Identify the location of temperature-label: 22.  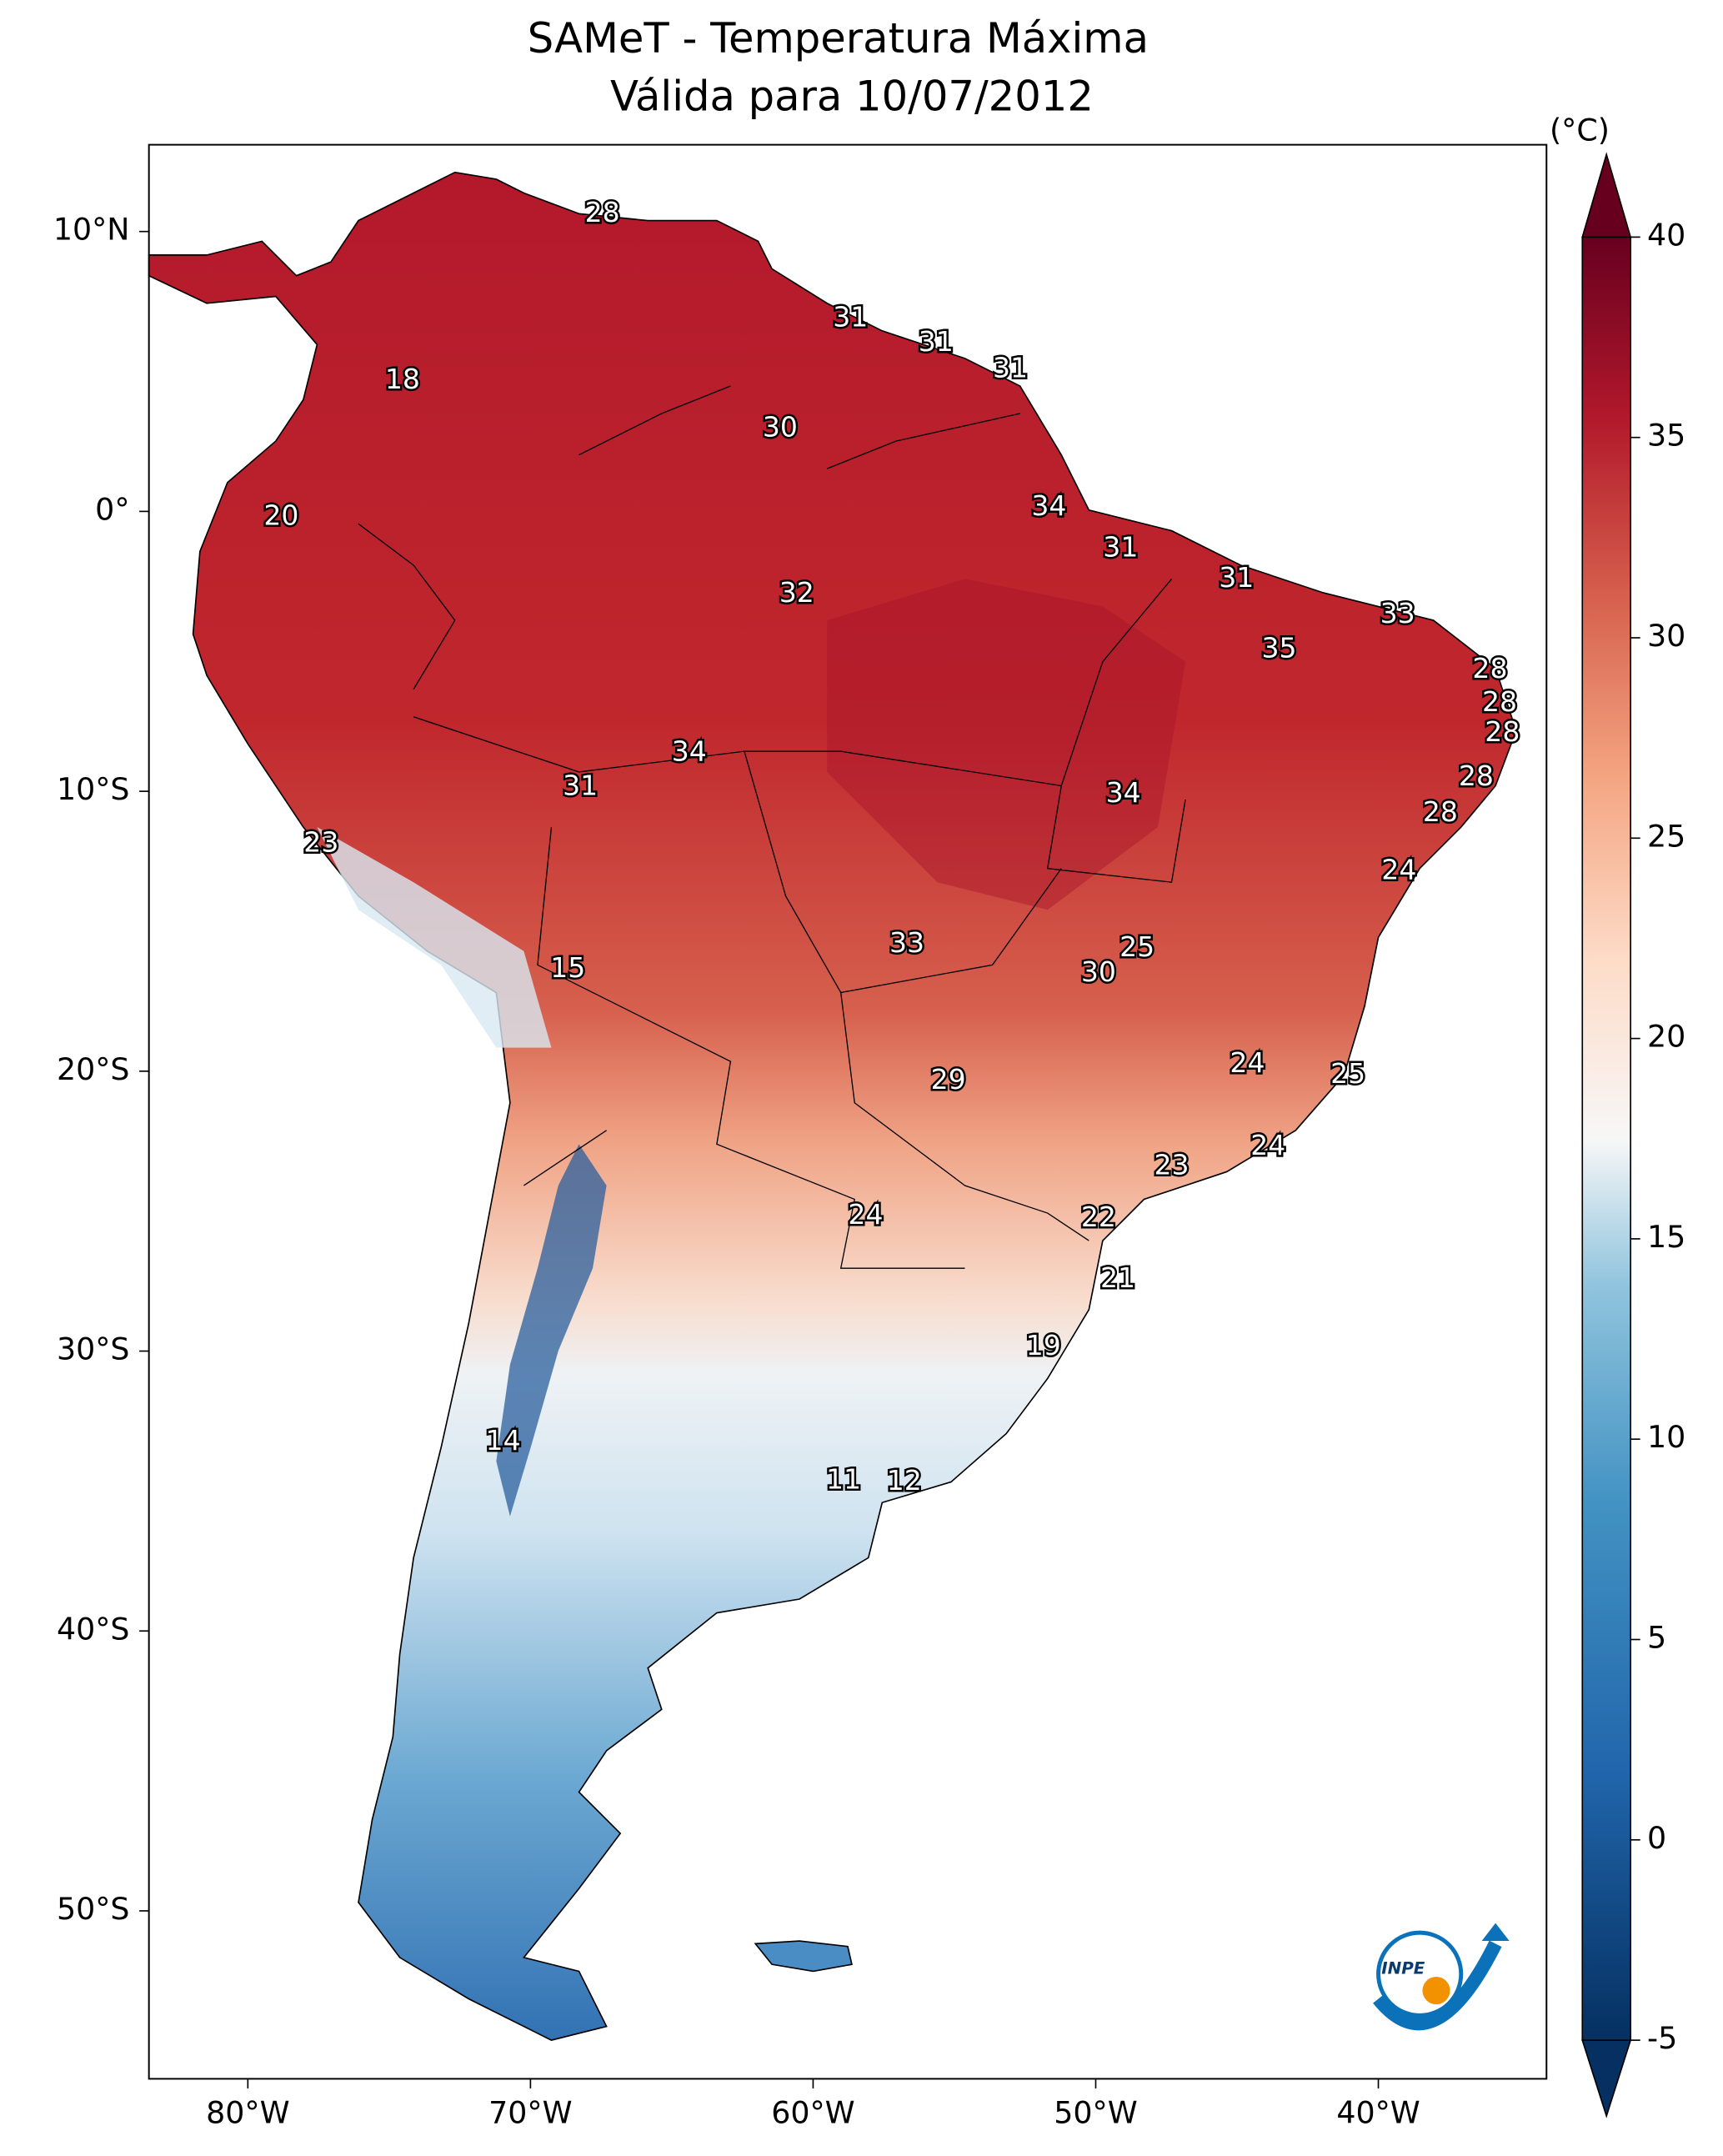
(1099, 1217).